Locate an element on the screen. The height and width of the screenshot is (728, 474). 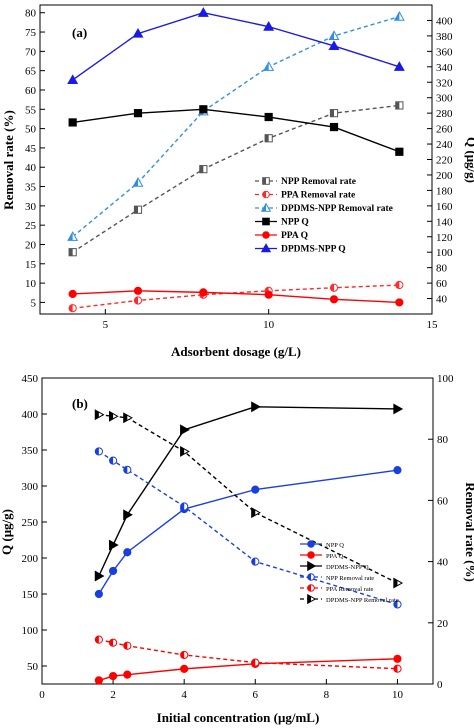
b-series-line-ppa-q is located at coordinates (248, 670).